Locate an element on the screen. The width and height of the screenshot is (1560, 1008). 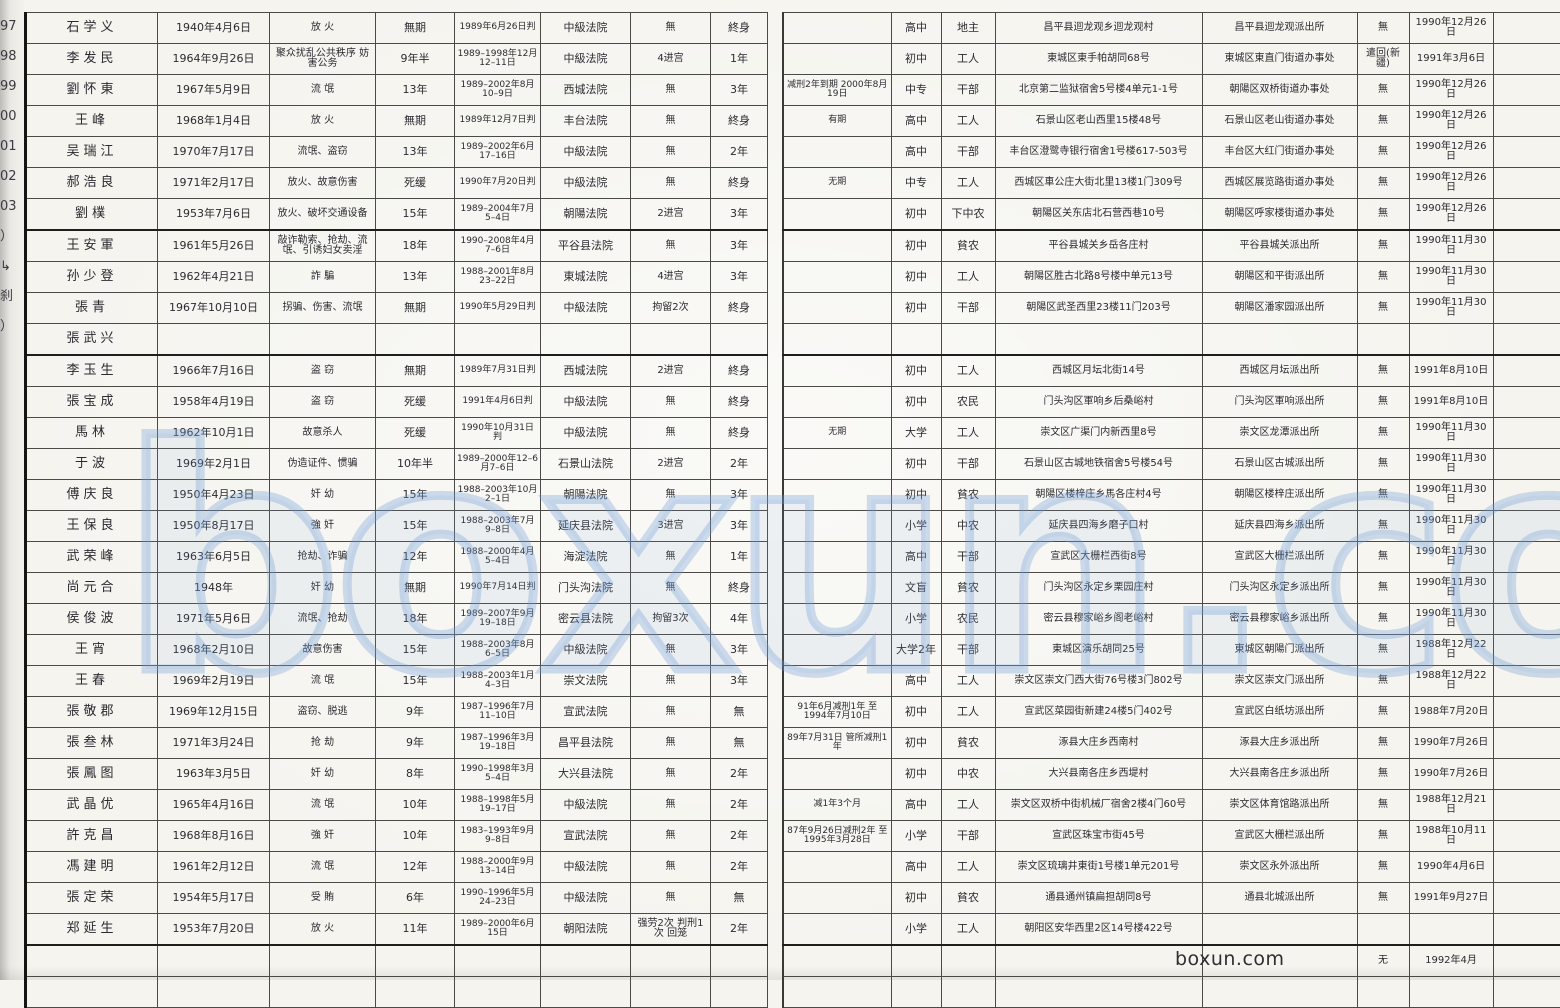
court-cell is located at coordinates (585, 960).